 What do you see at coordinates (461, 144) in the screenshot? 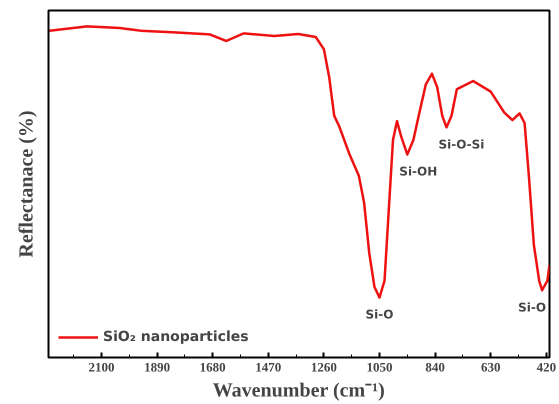
I see `annotation: Si-O-Si` at bounding box center [461, 144].